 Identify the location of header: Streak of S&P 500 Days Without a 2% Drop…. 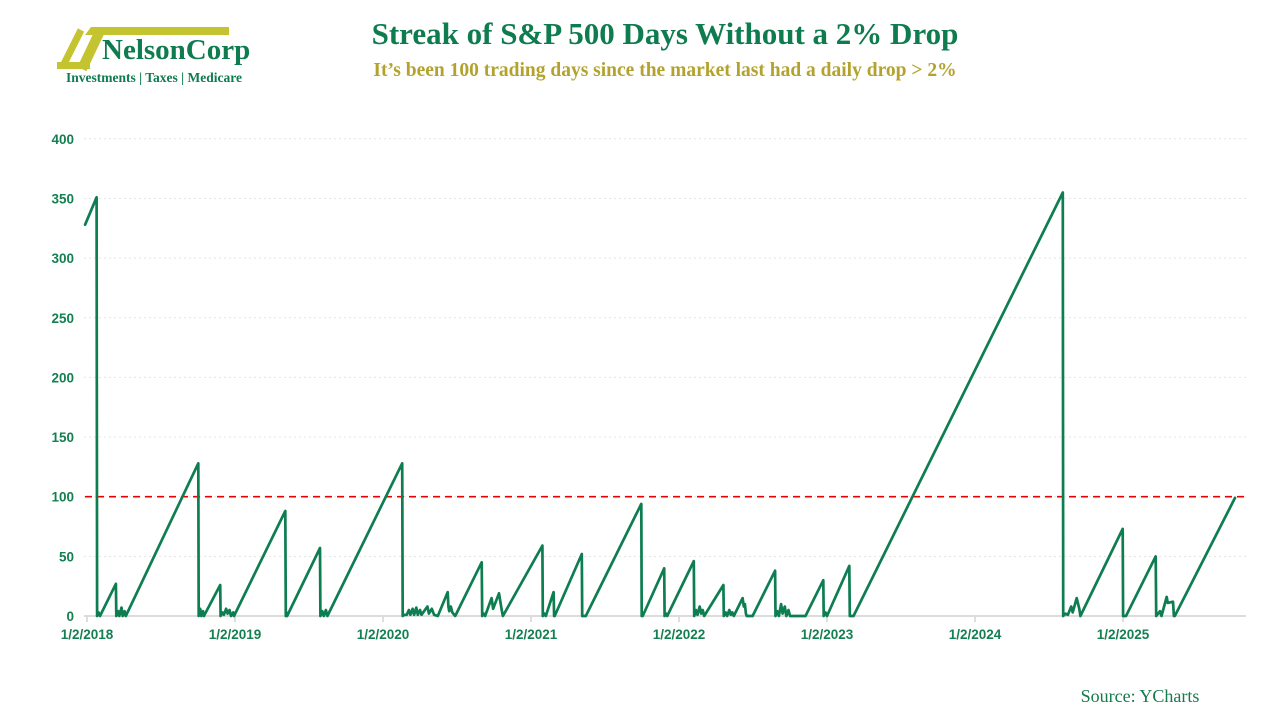
(665, 49).